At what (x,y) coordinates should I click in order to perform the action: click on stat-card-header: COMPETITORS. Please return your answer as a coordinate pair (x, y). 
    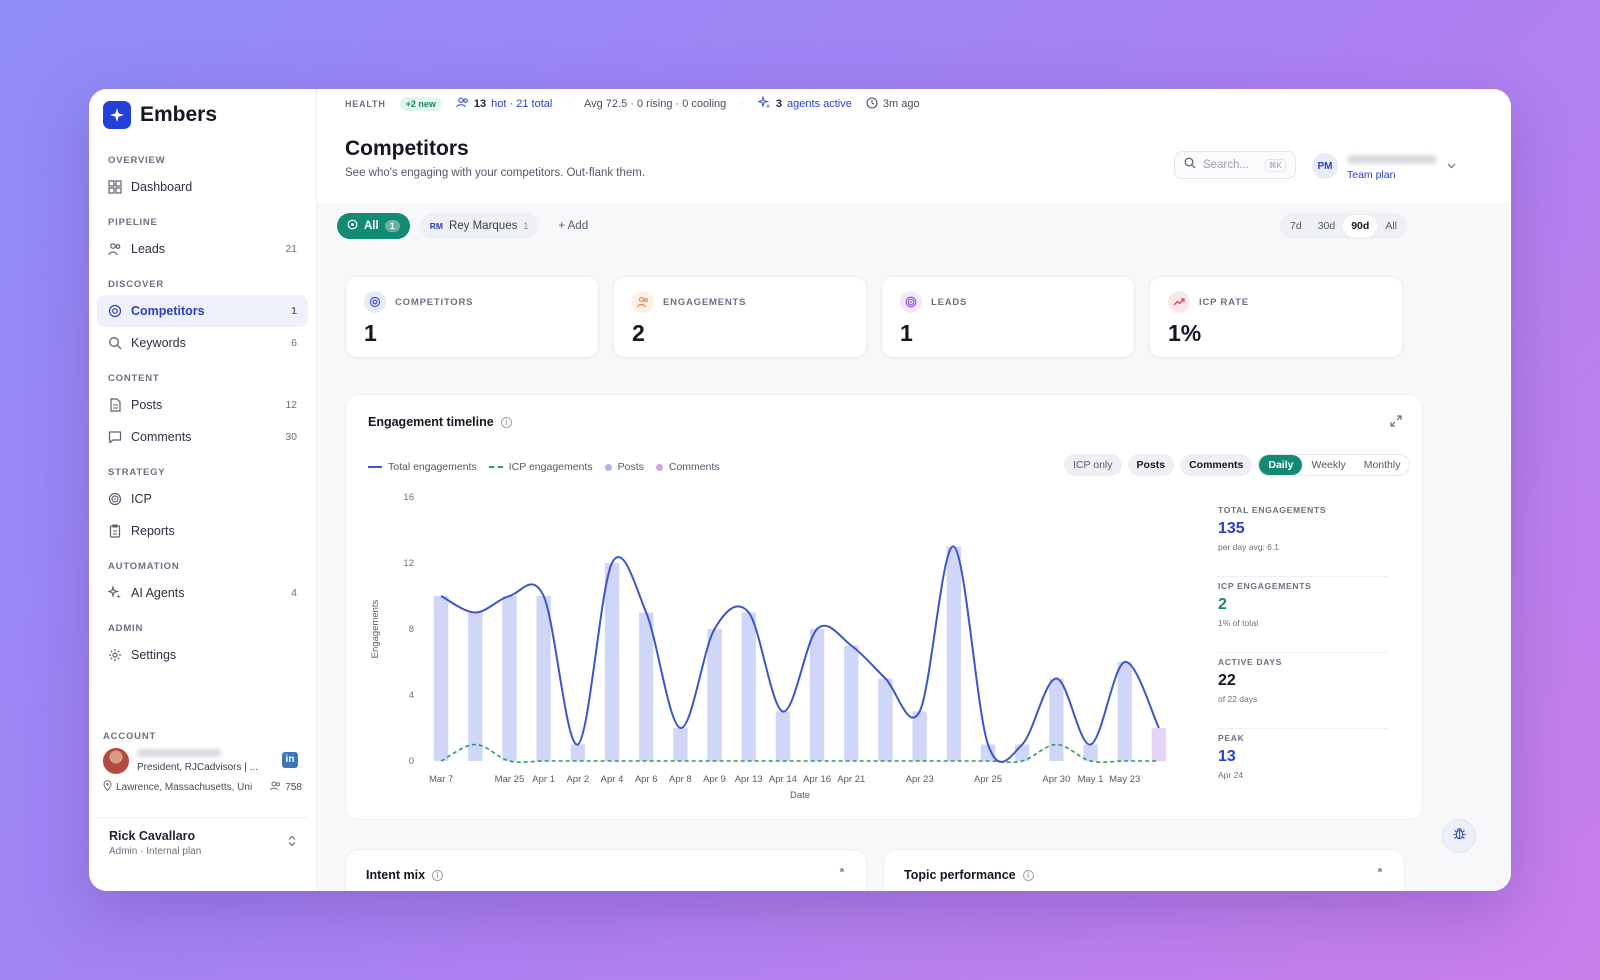
    Looking at the image, I should click on (472, 302).